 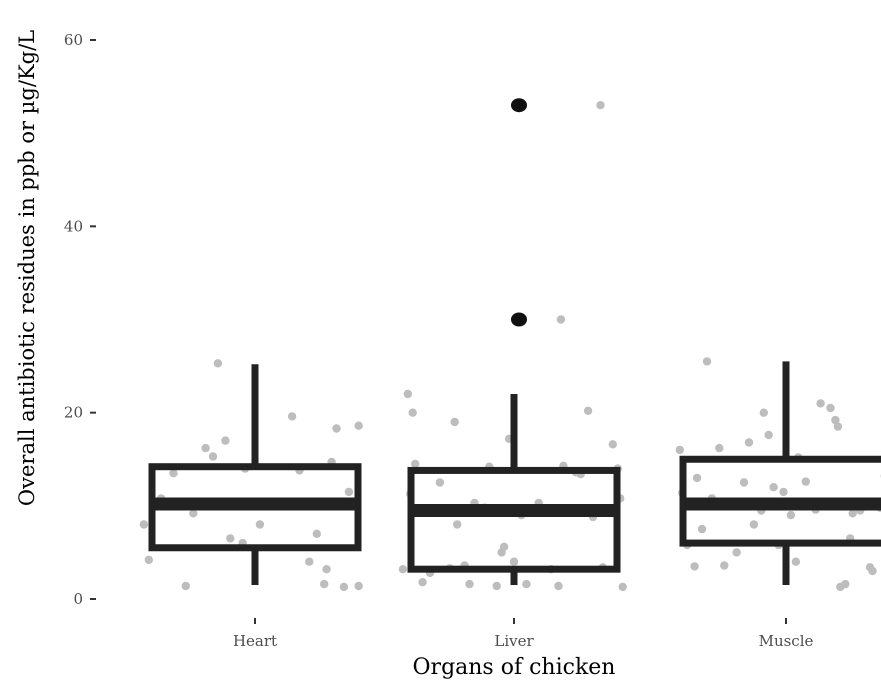 What do you see at coordinates (514, 641) in the screenshot?
I see `x-tick-label: Liver` at bounding box center [514, 641].